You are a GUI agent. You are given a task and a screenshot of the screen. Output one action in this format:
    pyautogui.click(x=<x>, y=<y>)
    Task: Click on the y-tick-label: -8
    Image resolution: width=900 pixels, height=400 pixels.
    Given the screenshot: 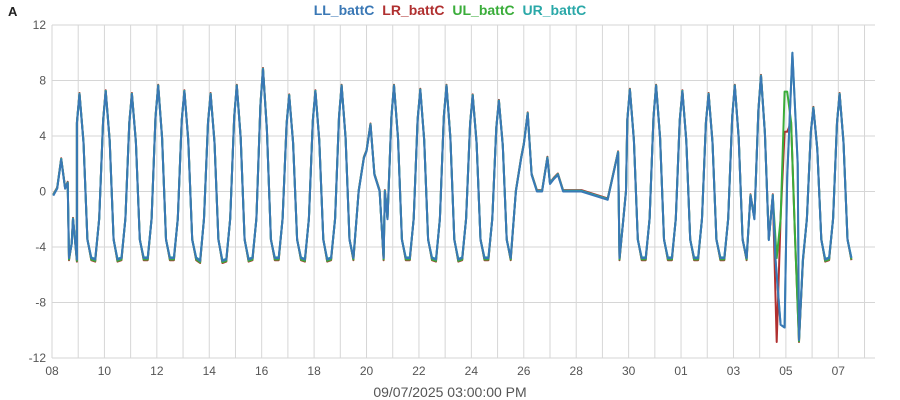 What is the action you would take?
    pyautogui.click(x=40, y=303)
    